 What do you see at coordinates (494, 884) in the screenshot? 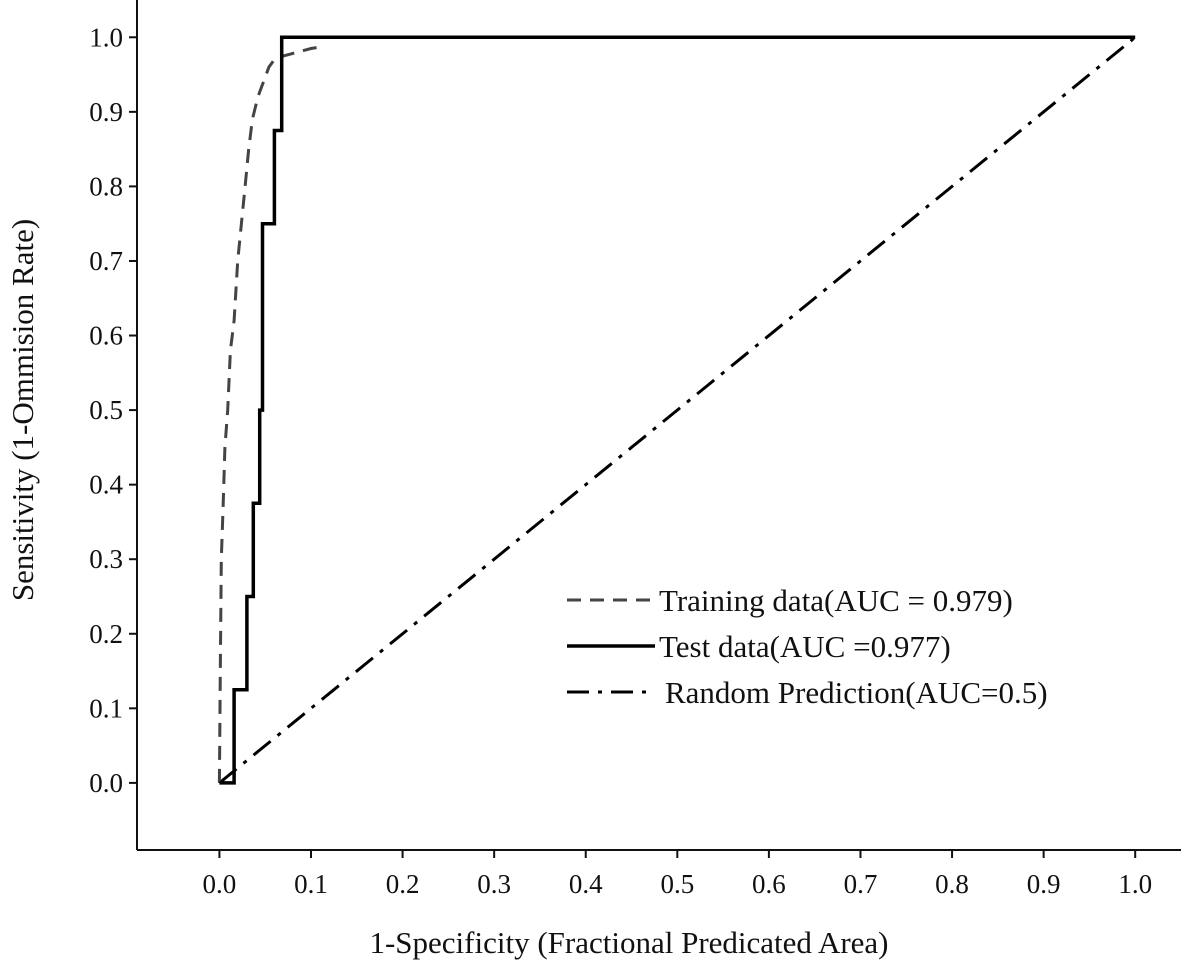
I see `x-tick-label: 0.3` at bounding box center [494, 884].